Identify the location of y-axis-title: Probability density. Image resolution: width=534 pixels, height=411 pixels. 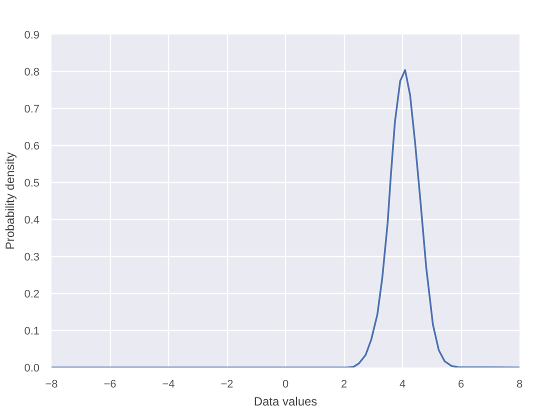
(10, 201).